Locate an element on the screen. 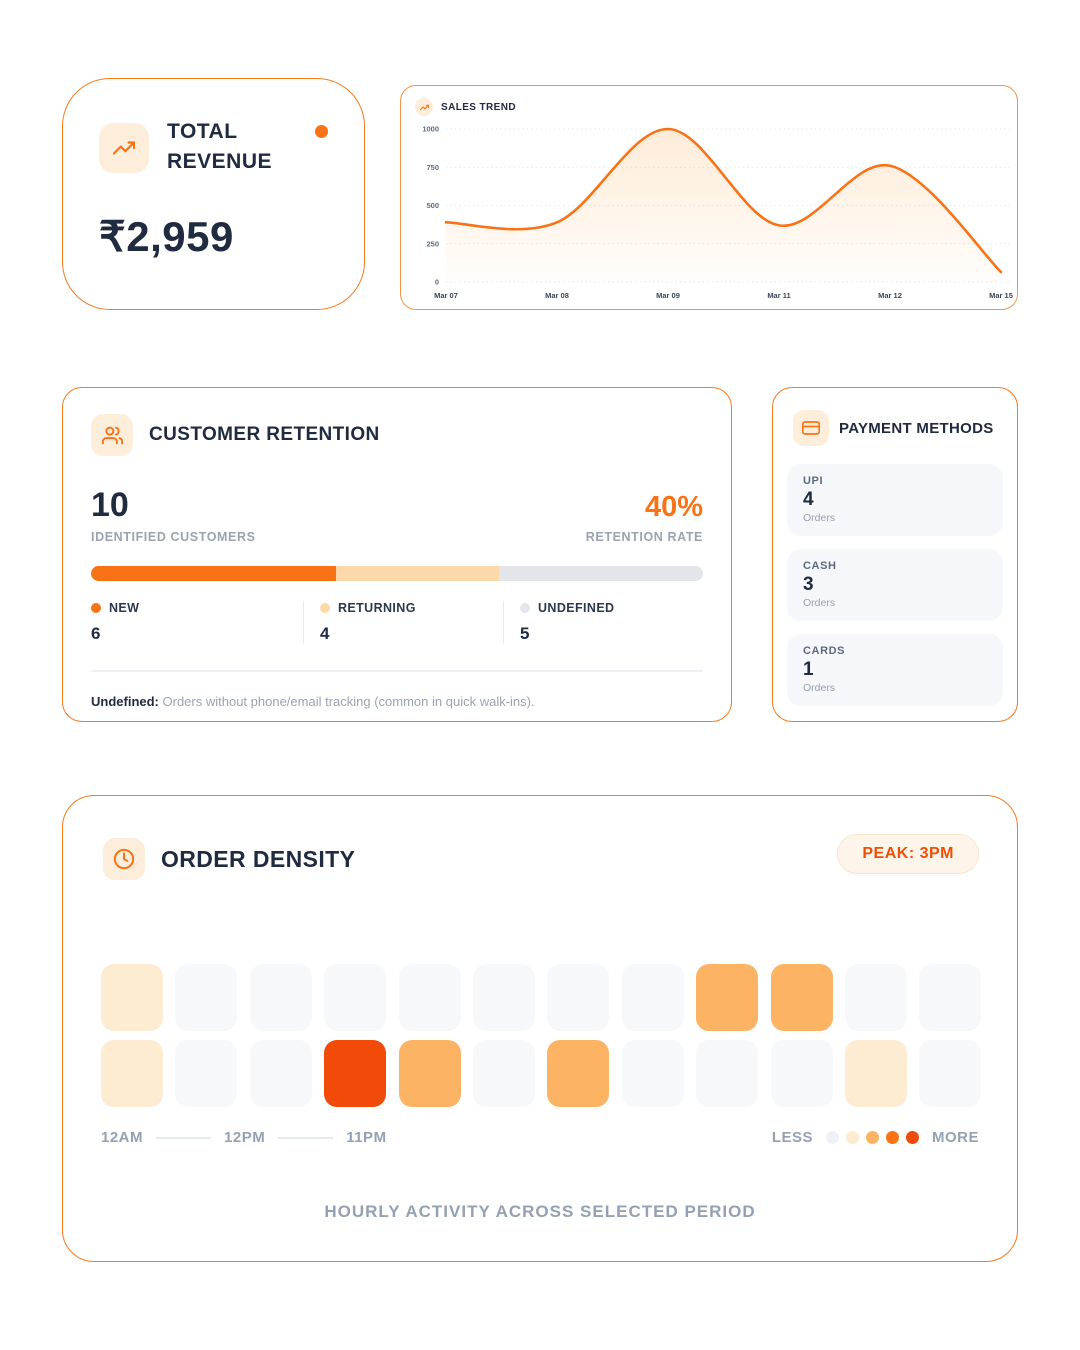  undefined-dot-icon is located at coordinates (524, 608).